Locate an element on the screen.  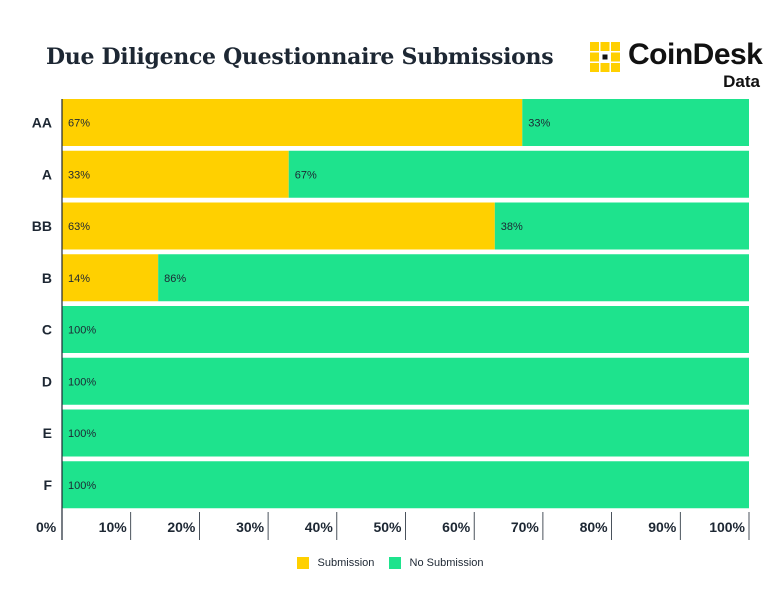
logo-subtitle: Data is located at coordinates (741, 81).